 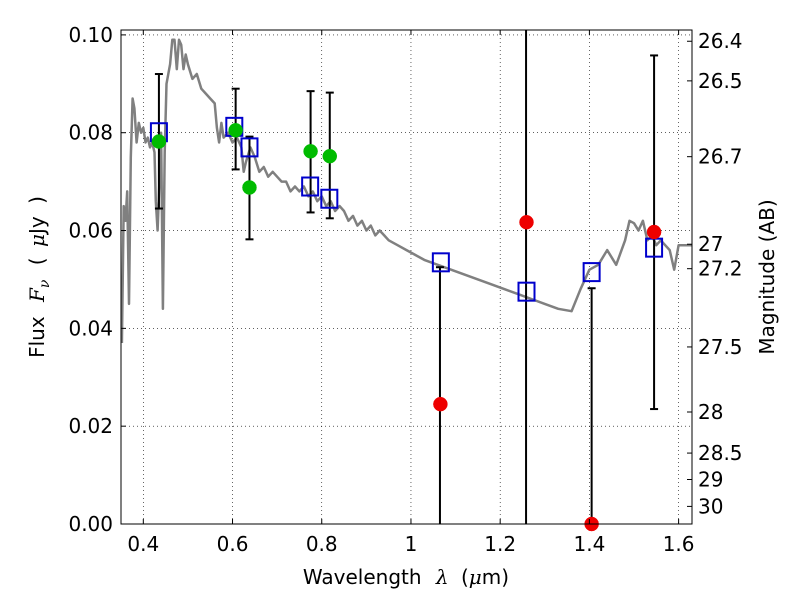 What do you see at coordinates (90, 133) in the screenshot?
I see `y-tick-label: 0.08` at bounding box center [90, 133].